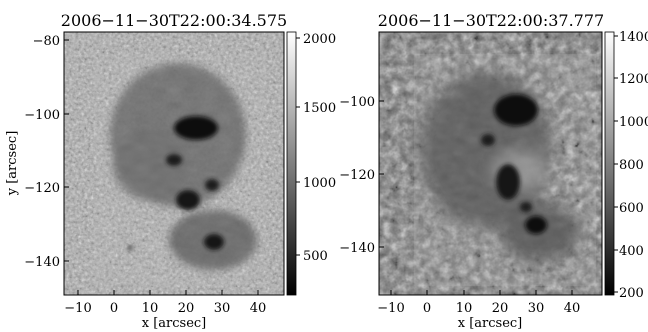 This screenshot has width=648, height=332. What do you see at coordinates (319, 183) in the screenshot?
I see `colorbar-1-tick-label: 1000` at bounding box center [319, 183].